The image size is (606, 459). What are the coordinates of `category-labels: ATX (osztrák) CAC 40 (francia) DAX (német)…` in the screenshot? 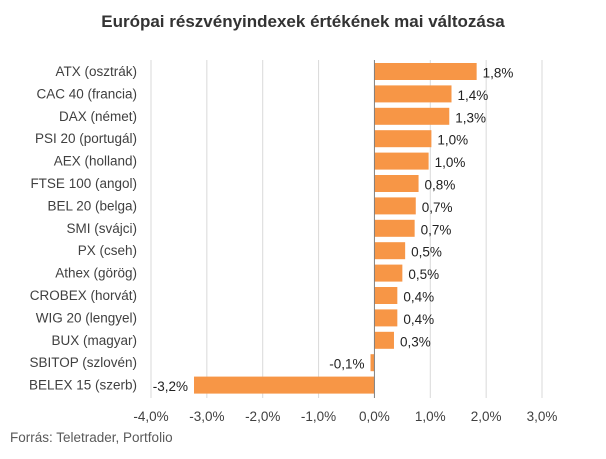 It's located at (83, 228).